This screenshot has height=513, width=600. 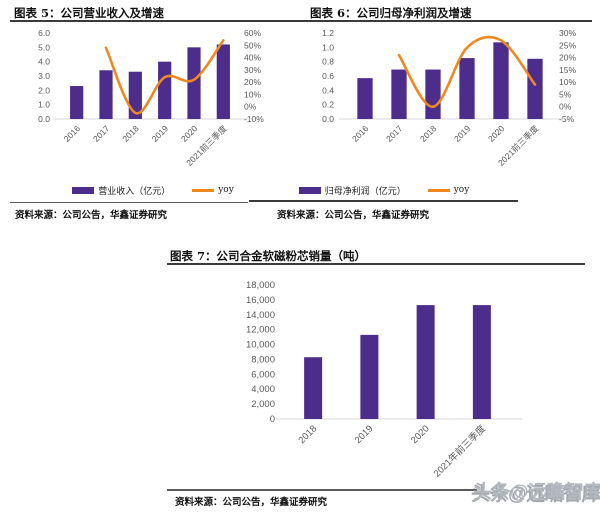 I want to click on figure7-title: 图表 7：公司合金软磁粉芯销量（吨）, so click(x=268, y=256).